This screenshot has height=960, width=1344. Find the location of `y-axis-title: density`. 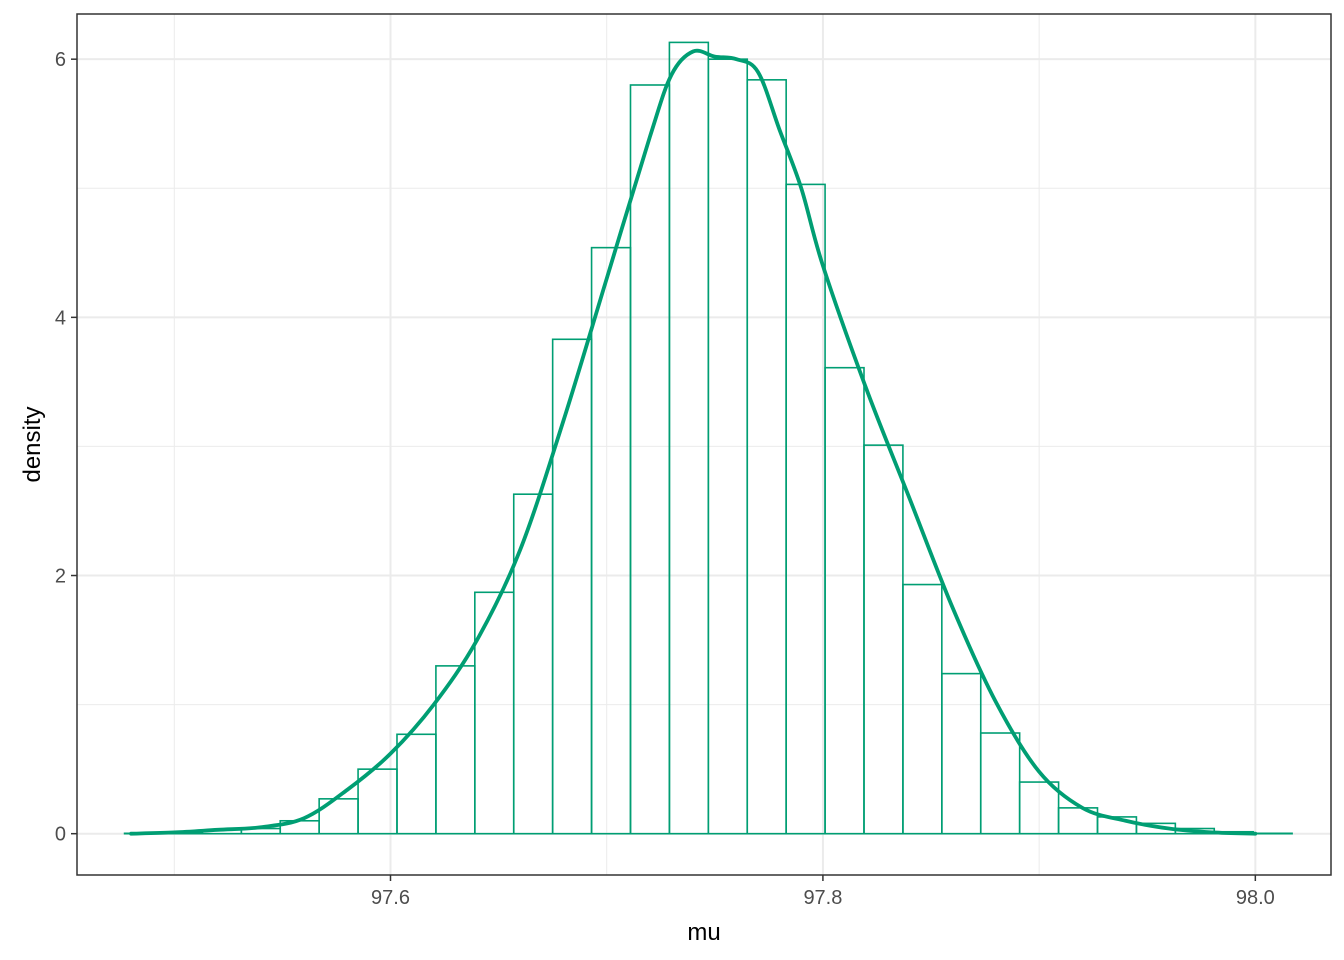

y-axis-title: density is located at coordinates (32, 444).